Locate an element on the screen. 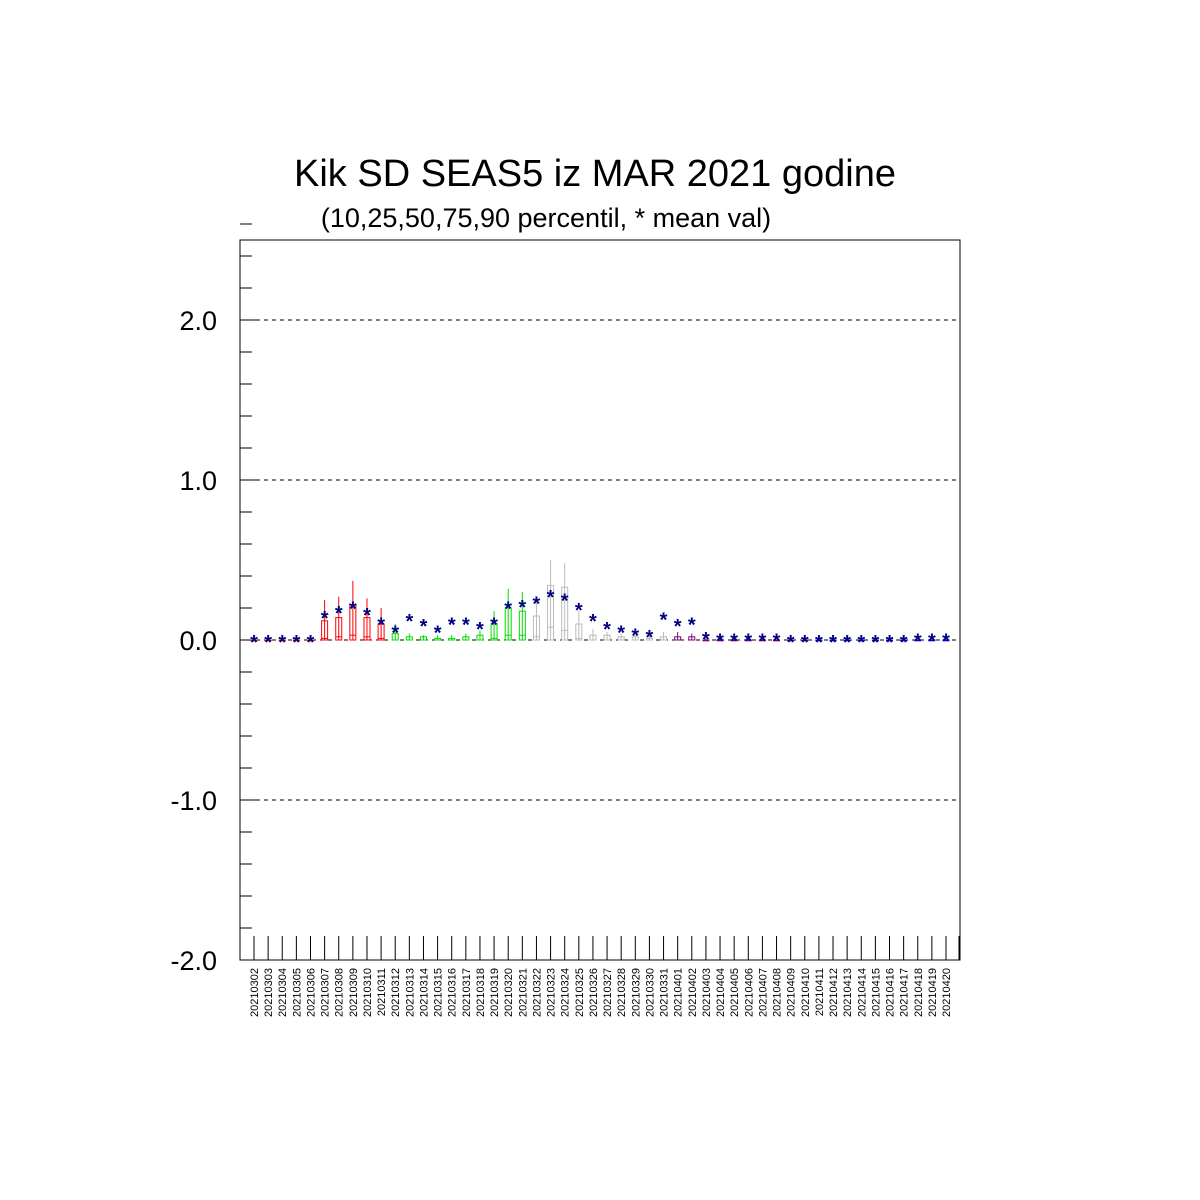 The height and width of the screenshot is (1200, 1200). x-tick-label: 20210307 is located at coordinates (326, 992).